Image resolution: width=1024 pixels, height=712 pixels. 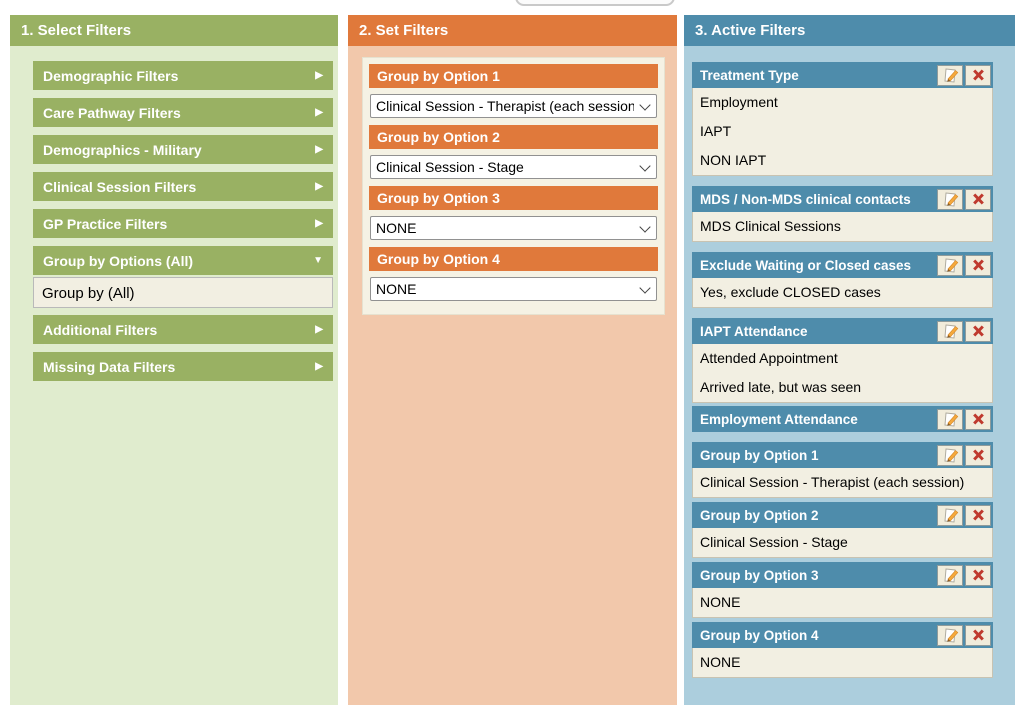 What do you see at coordinates (733, 160) in the screenshot?
I see `active-filter-value: NON IAPT` at bounding box center [733, 160].